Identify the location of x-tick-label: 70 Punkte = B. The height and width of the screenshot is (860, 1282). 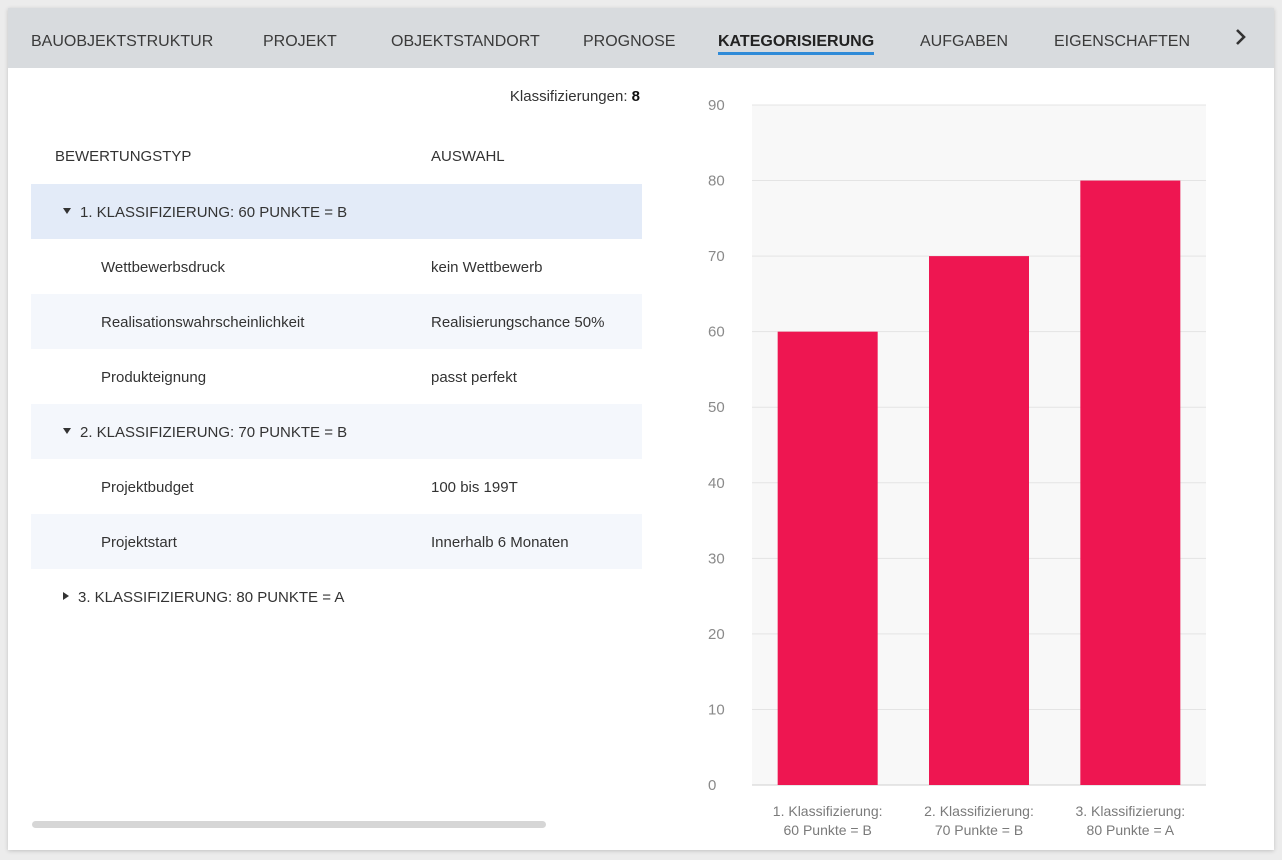
(979, 830).